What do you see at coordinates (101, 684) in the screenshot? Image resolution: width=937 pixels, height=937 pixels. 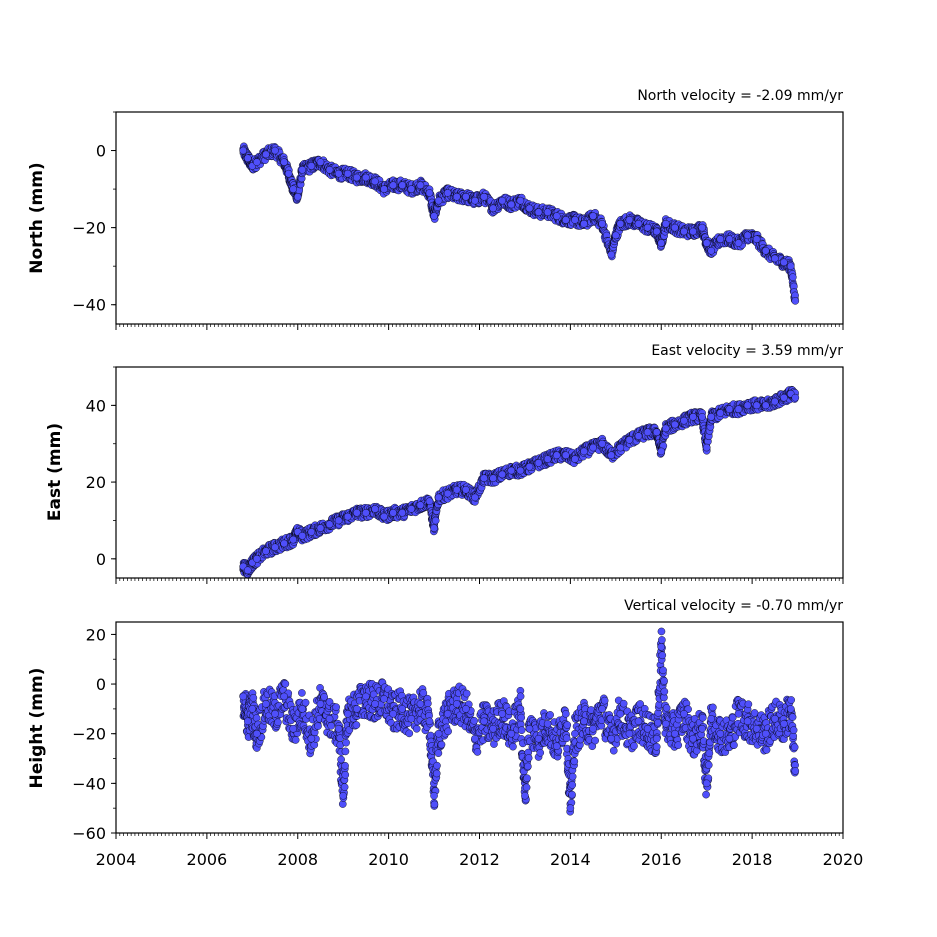 I see `y-tick-label: 0` at bounding box center [101, 684].